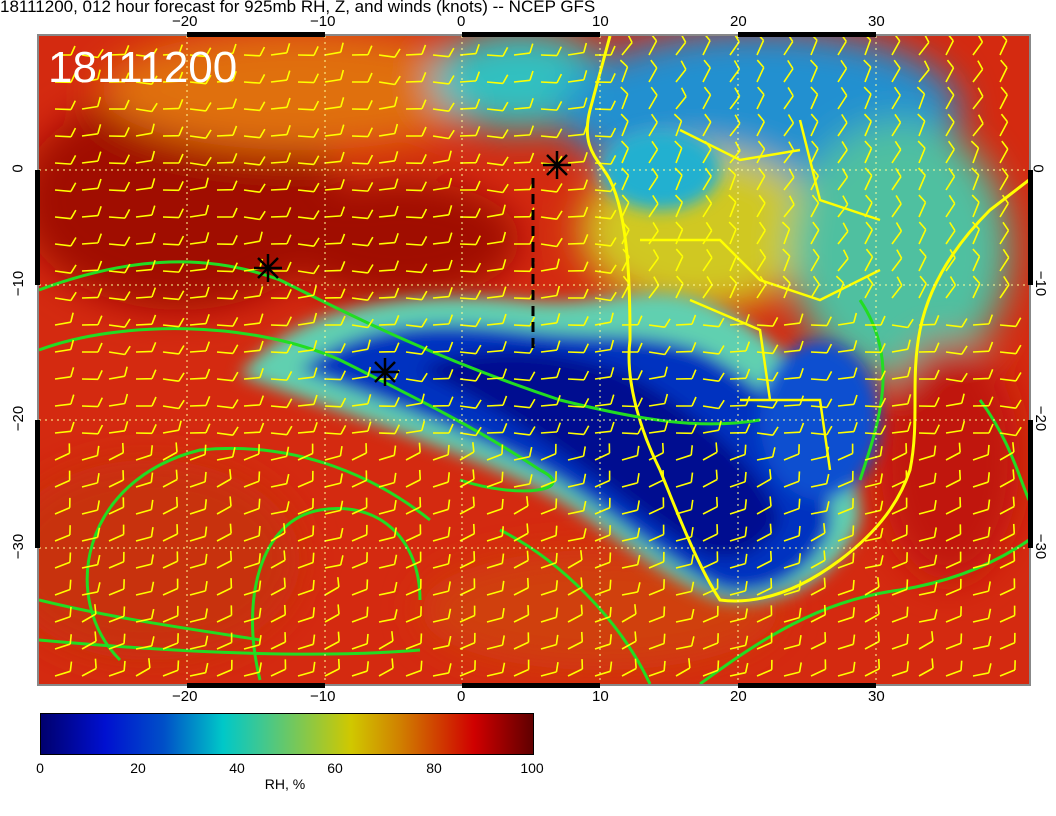  What do you see at coordinates (138, 768) in the screenshot?
I see `colorbar-tick: 20` at bounding box center [138, 768].